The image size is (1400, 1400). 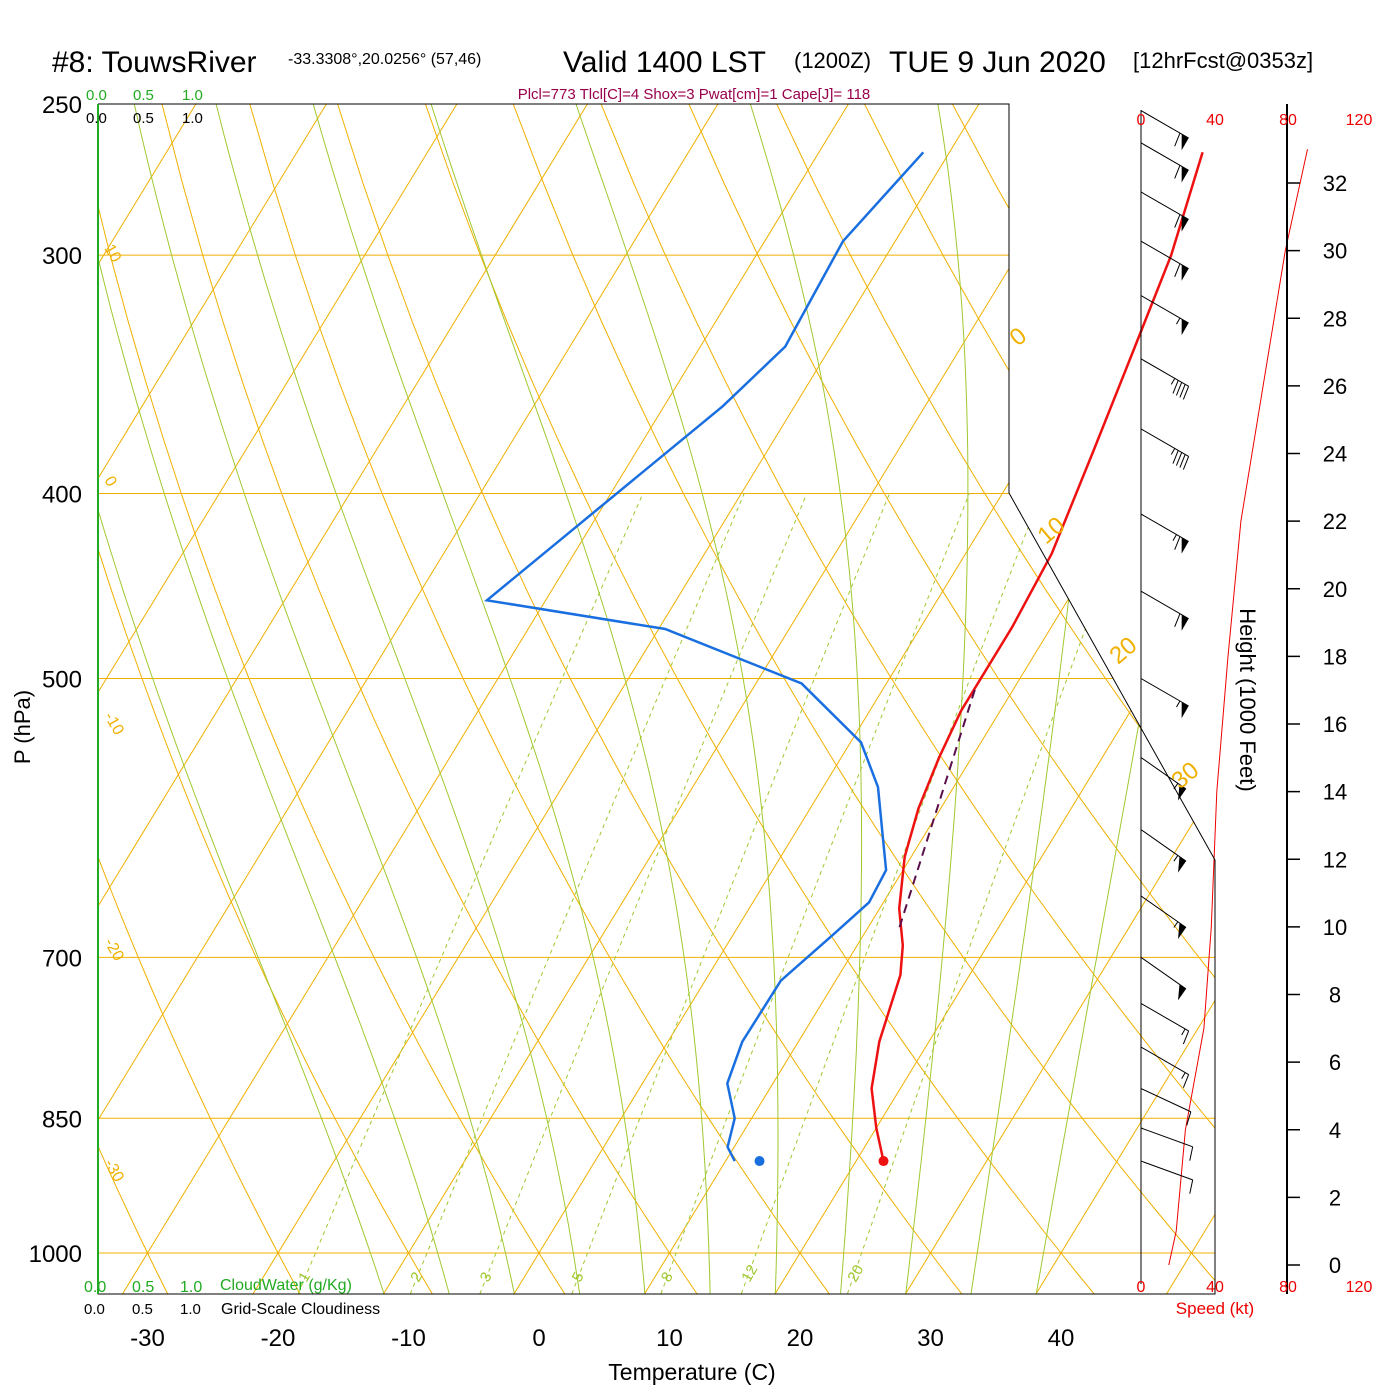 I want to click on isotherm-label-upper: 10, so click(x=1052, y=531).